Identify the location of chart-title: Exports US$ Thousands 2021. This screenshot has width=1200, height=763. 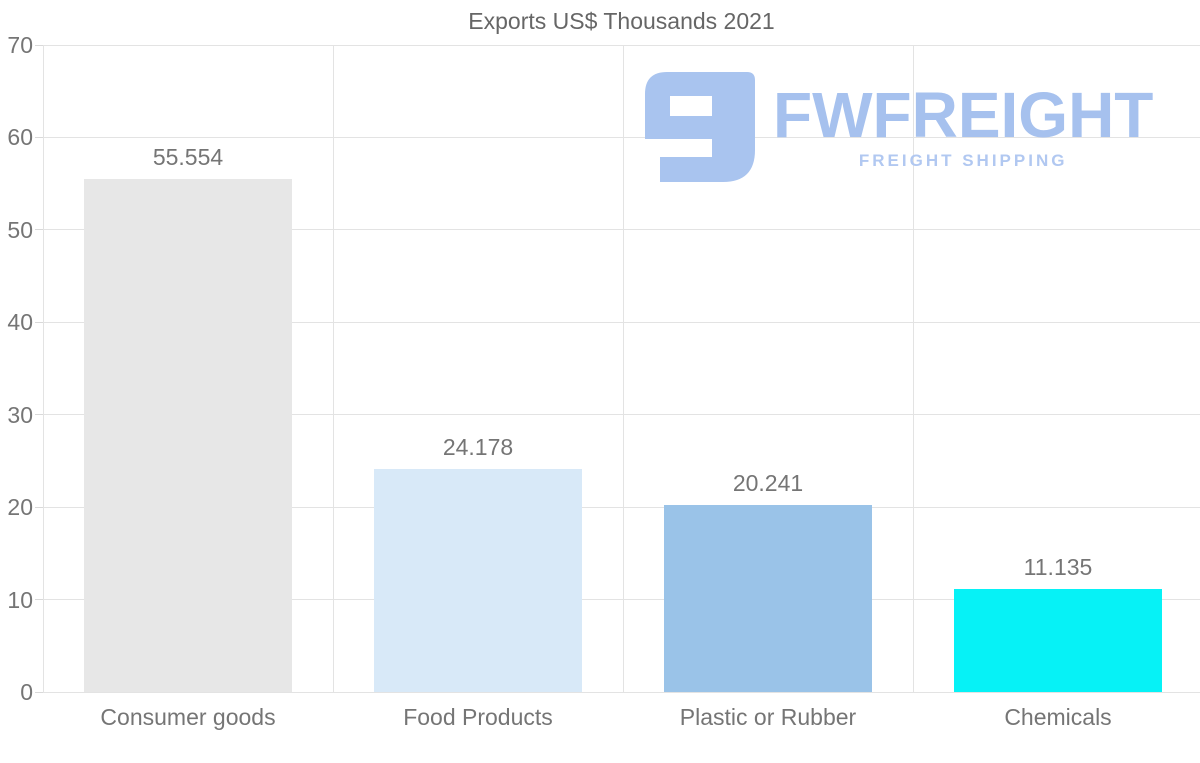
(621, 21).